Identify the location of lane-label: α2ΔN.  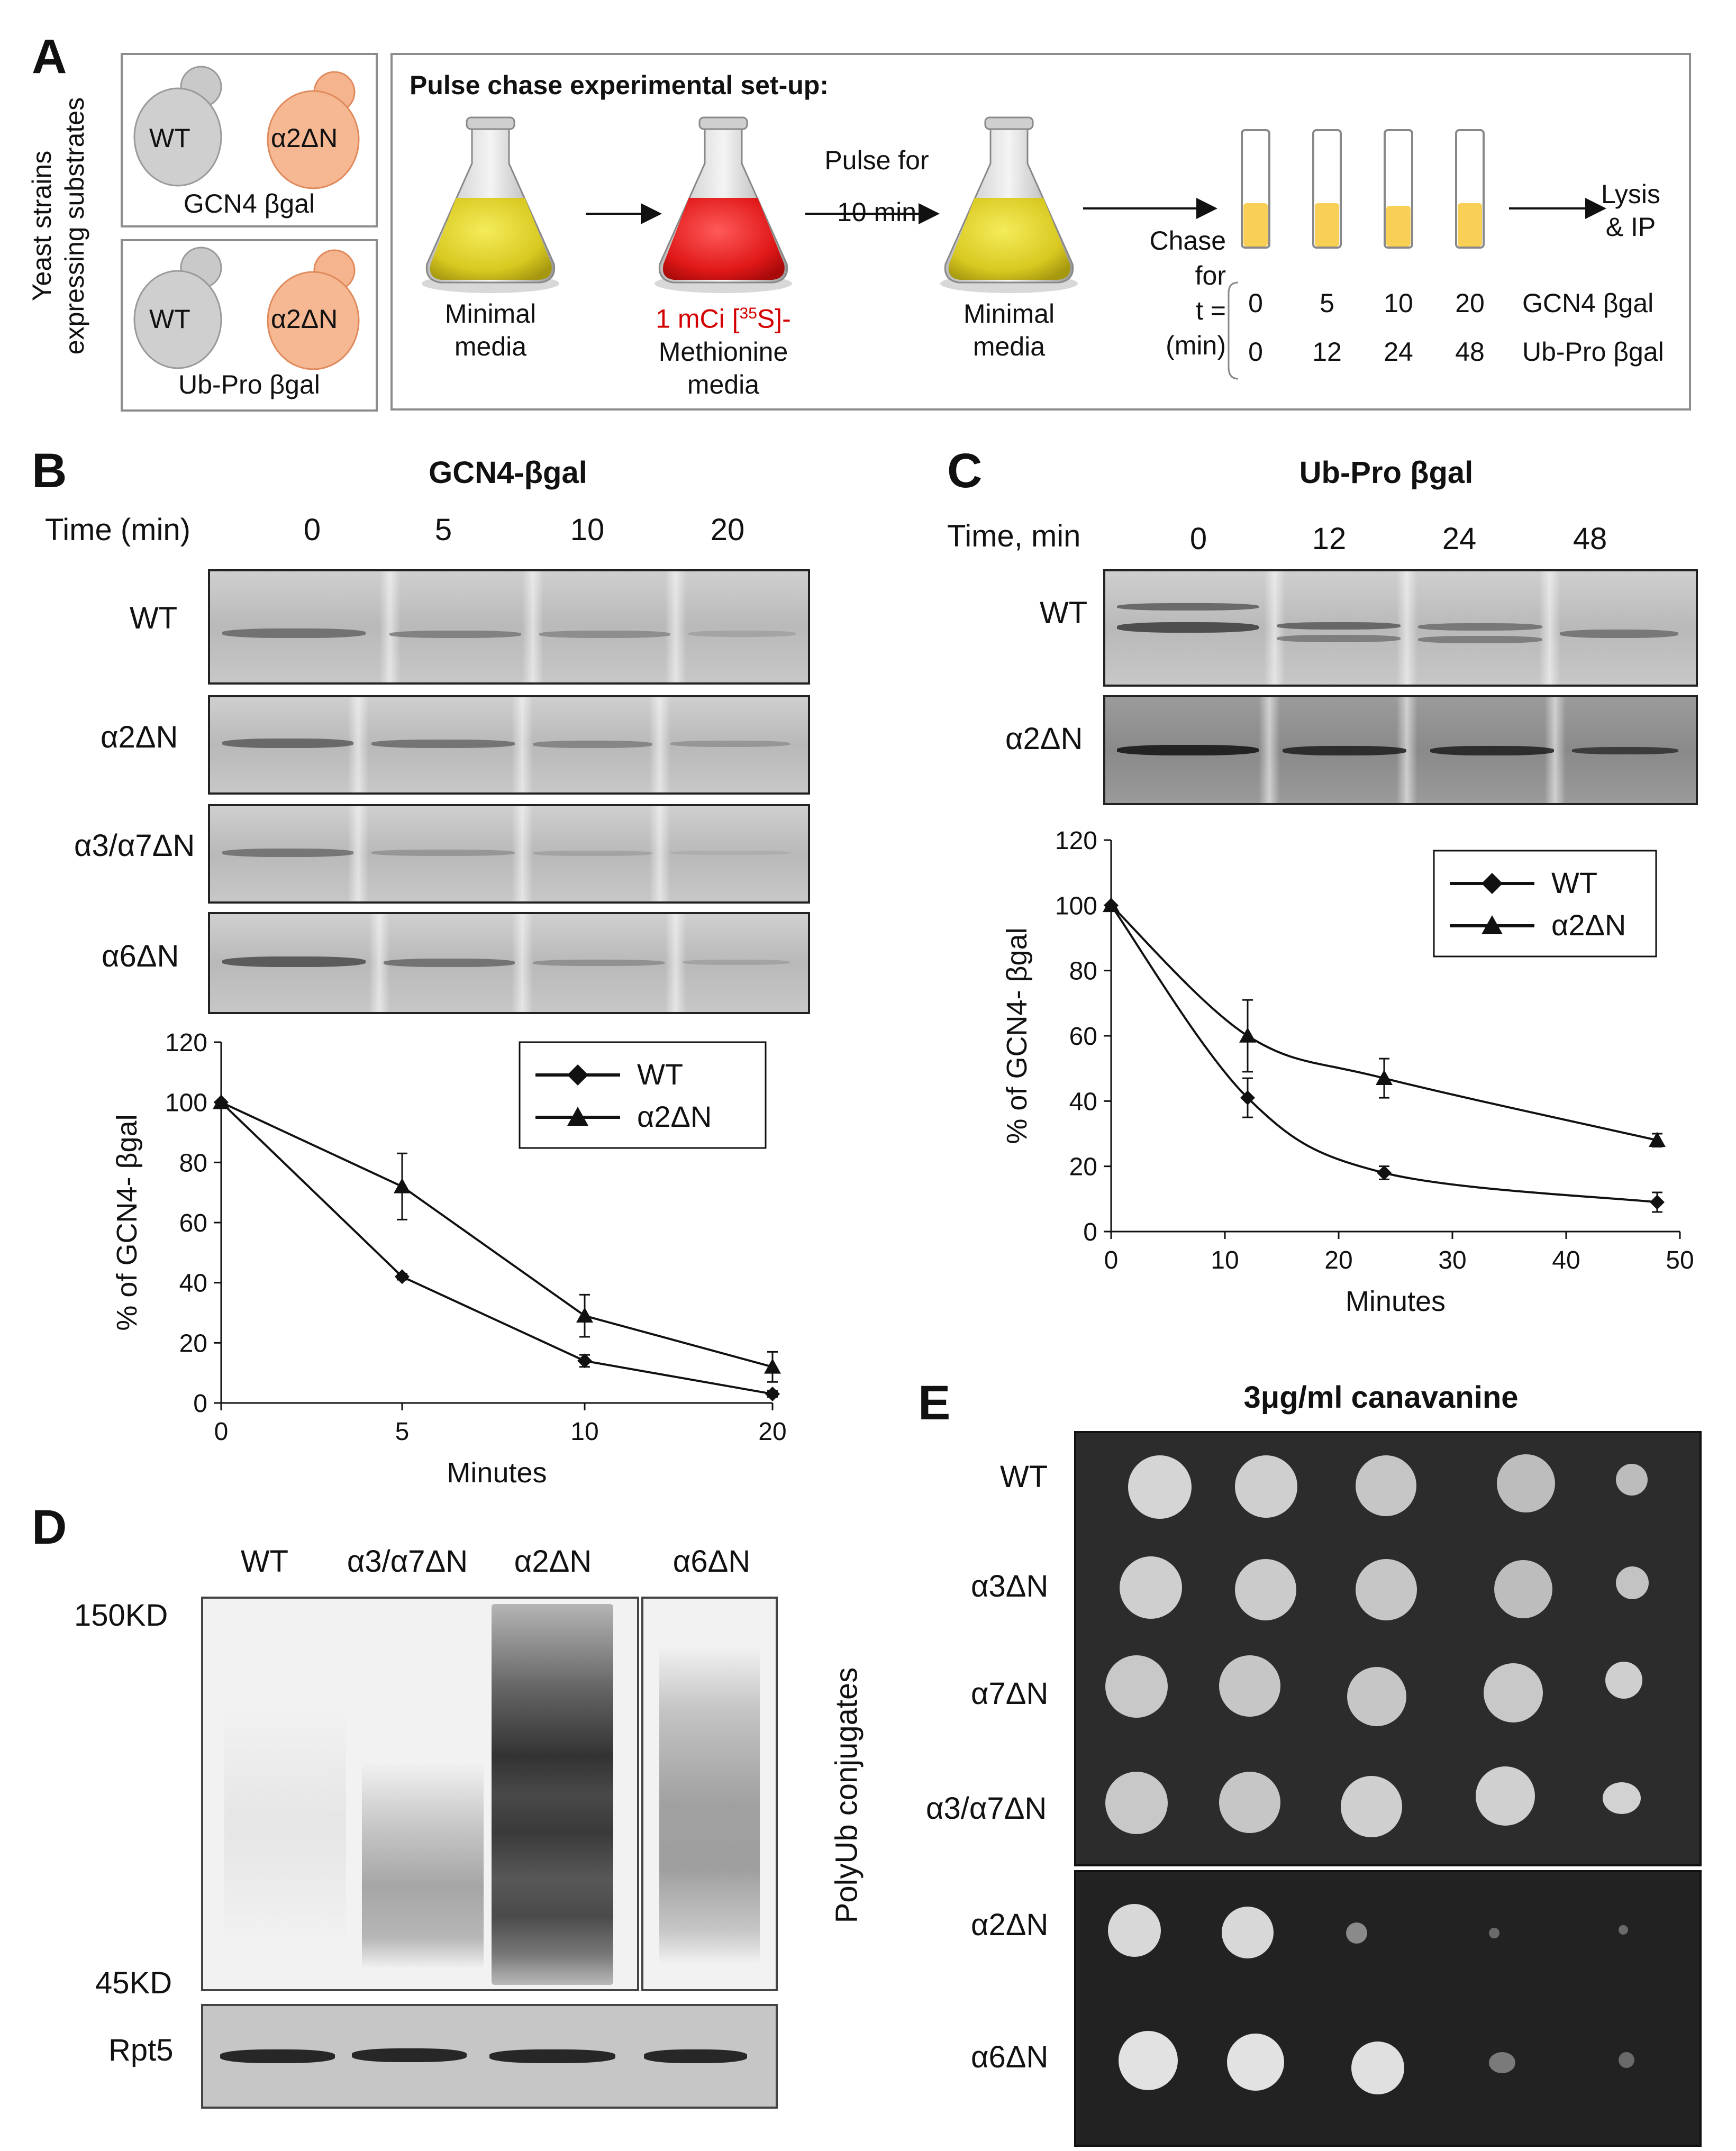
(553, 1561).